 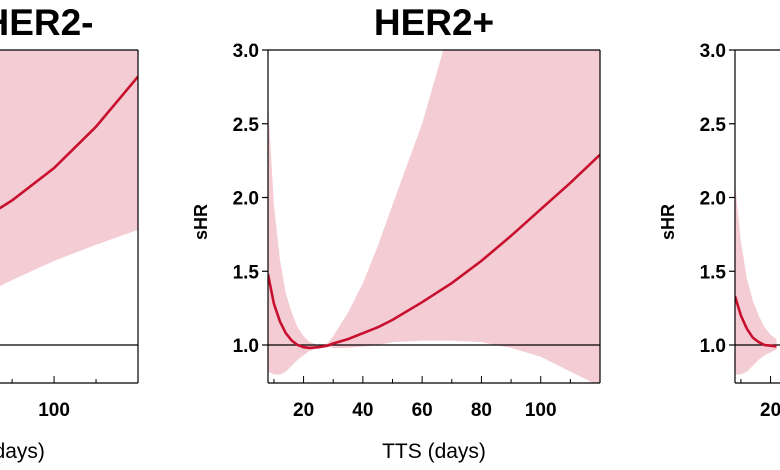 I want to click on chart-panel: 3.0 2.5 2.0 1.5 1.0 20 sHR, so click(x=719, y=231).